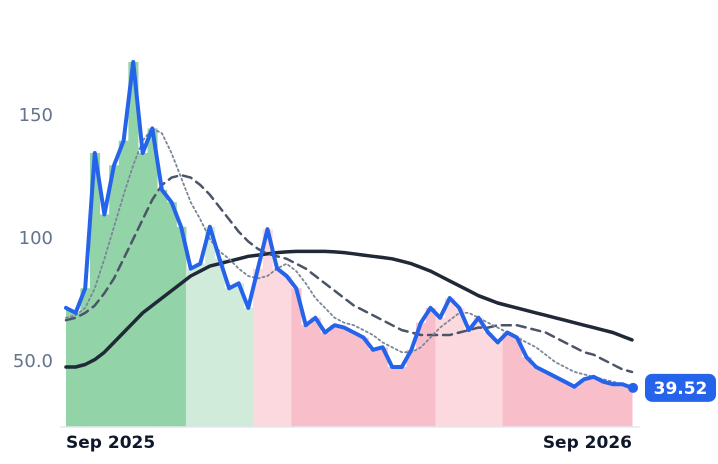 The height and width of the screenshot is (464, 718). Describe the element at coordinates (36, 115) in the screenshot. I see `y-tick-label: 150` at that location.